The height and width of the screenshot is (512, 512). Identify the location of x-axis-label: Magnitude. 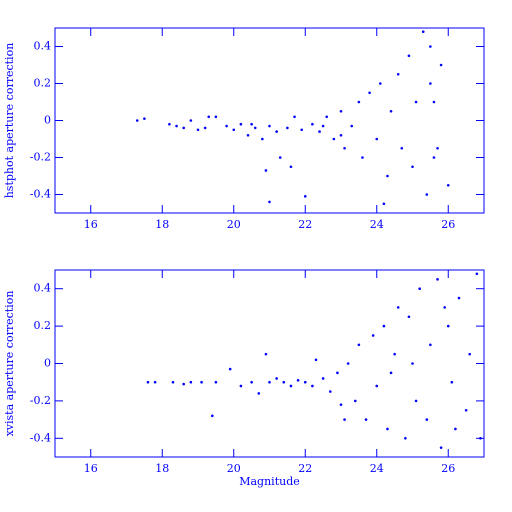
(269, 481).